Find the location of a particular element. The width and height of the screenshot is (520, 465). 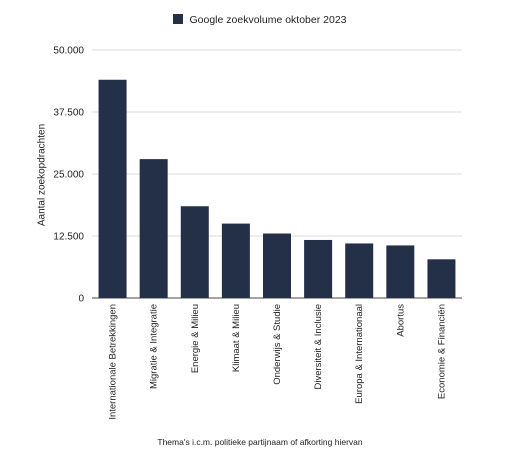

y-tick-label: 50.000 is located at coordinates (68, 51).